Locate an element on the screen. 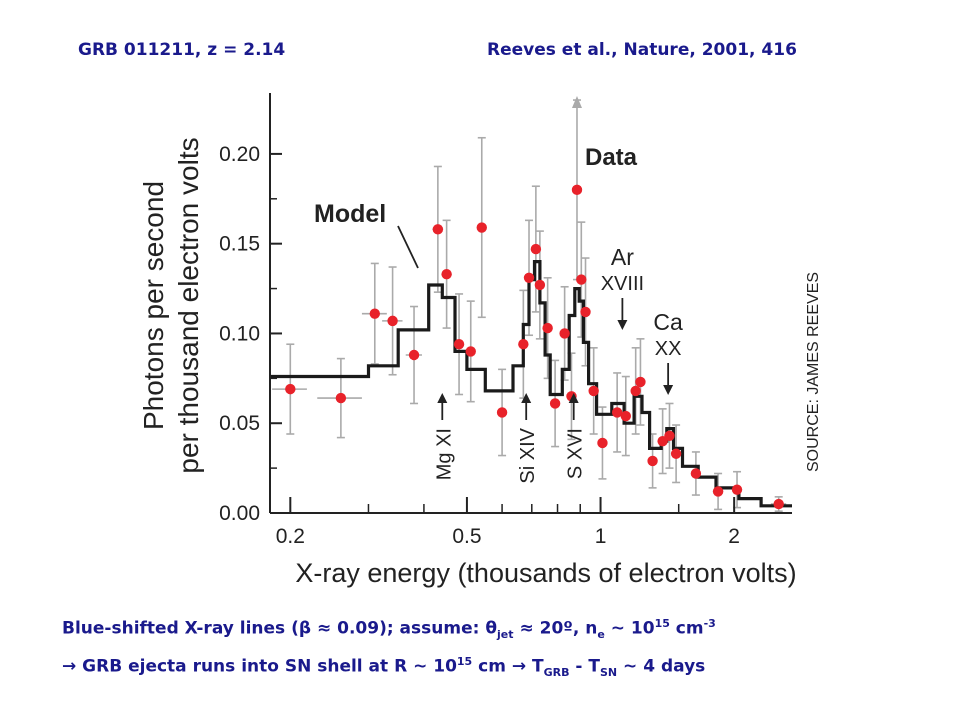 The width and height of the screenshot is (960, 720). line-marker-label-top-4: Ca is located at coordinates (668, 322).